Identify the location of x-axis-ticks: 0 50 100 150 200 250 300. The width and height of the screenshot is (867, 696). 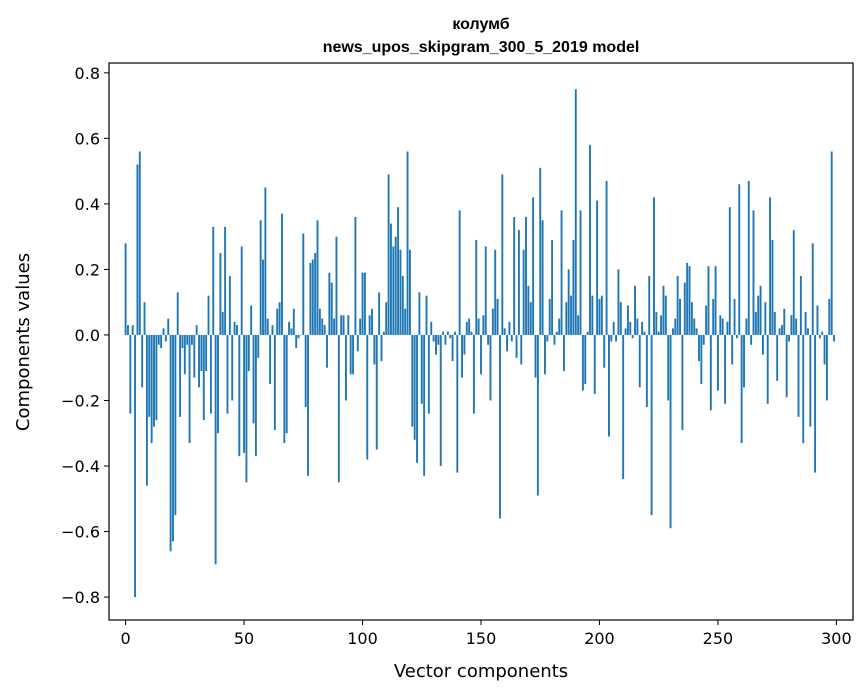
(486, 634).